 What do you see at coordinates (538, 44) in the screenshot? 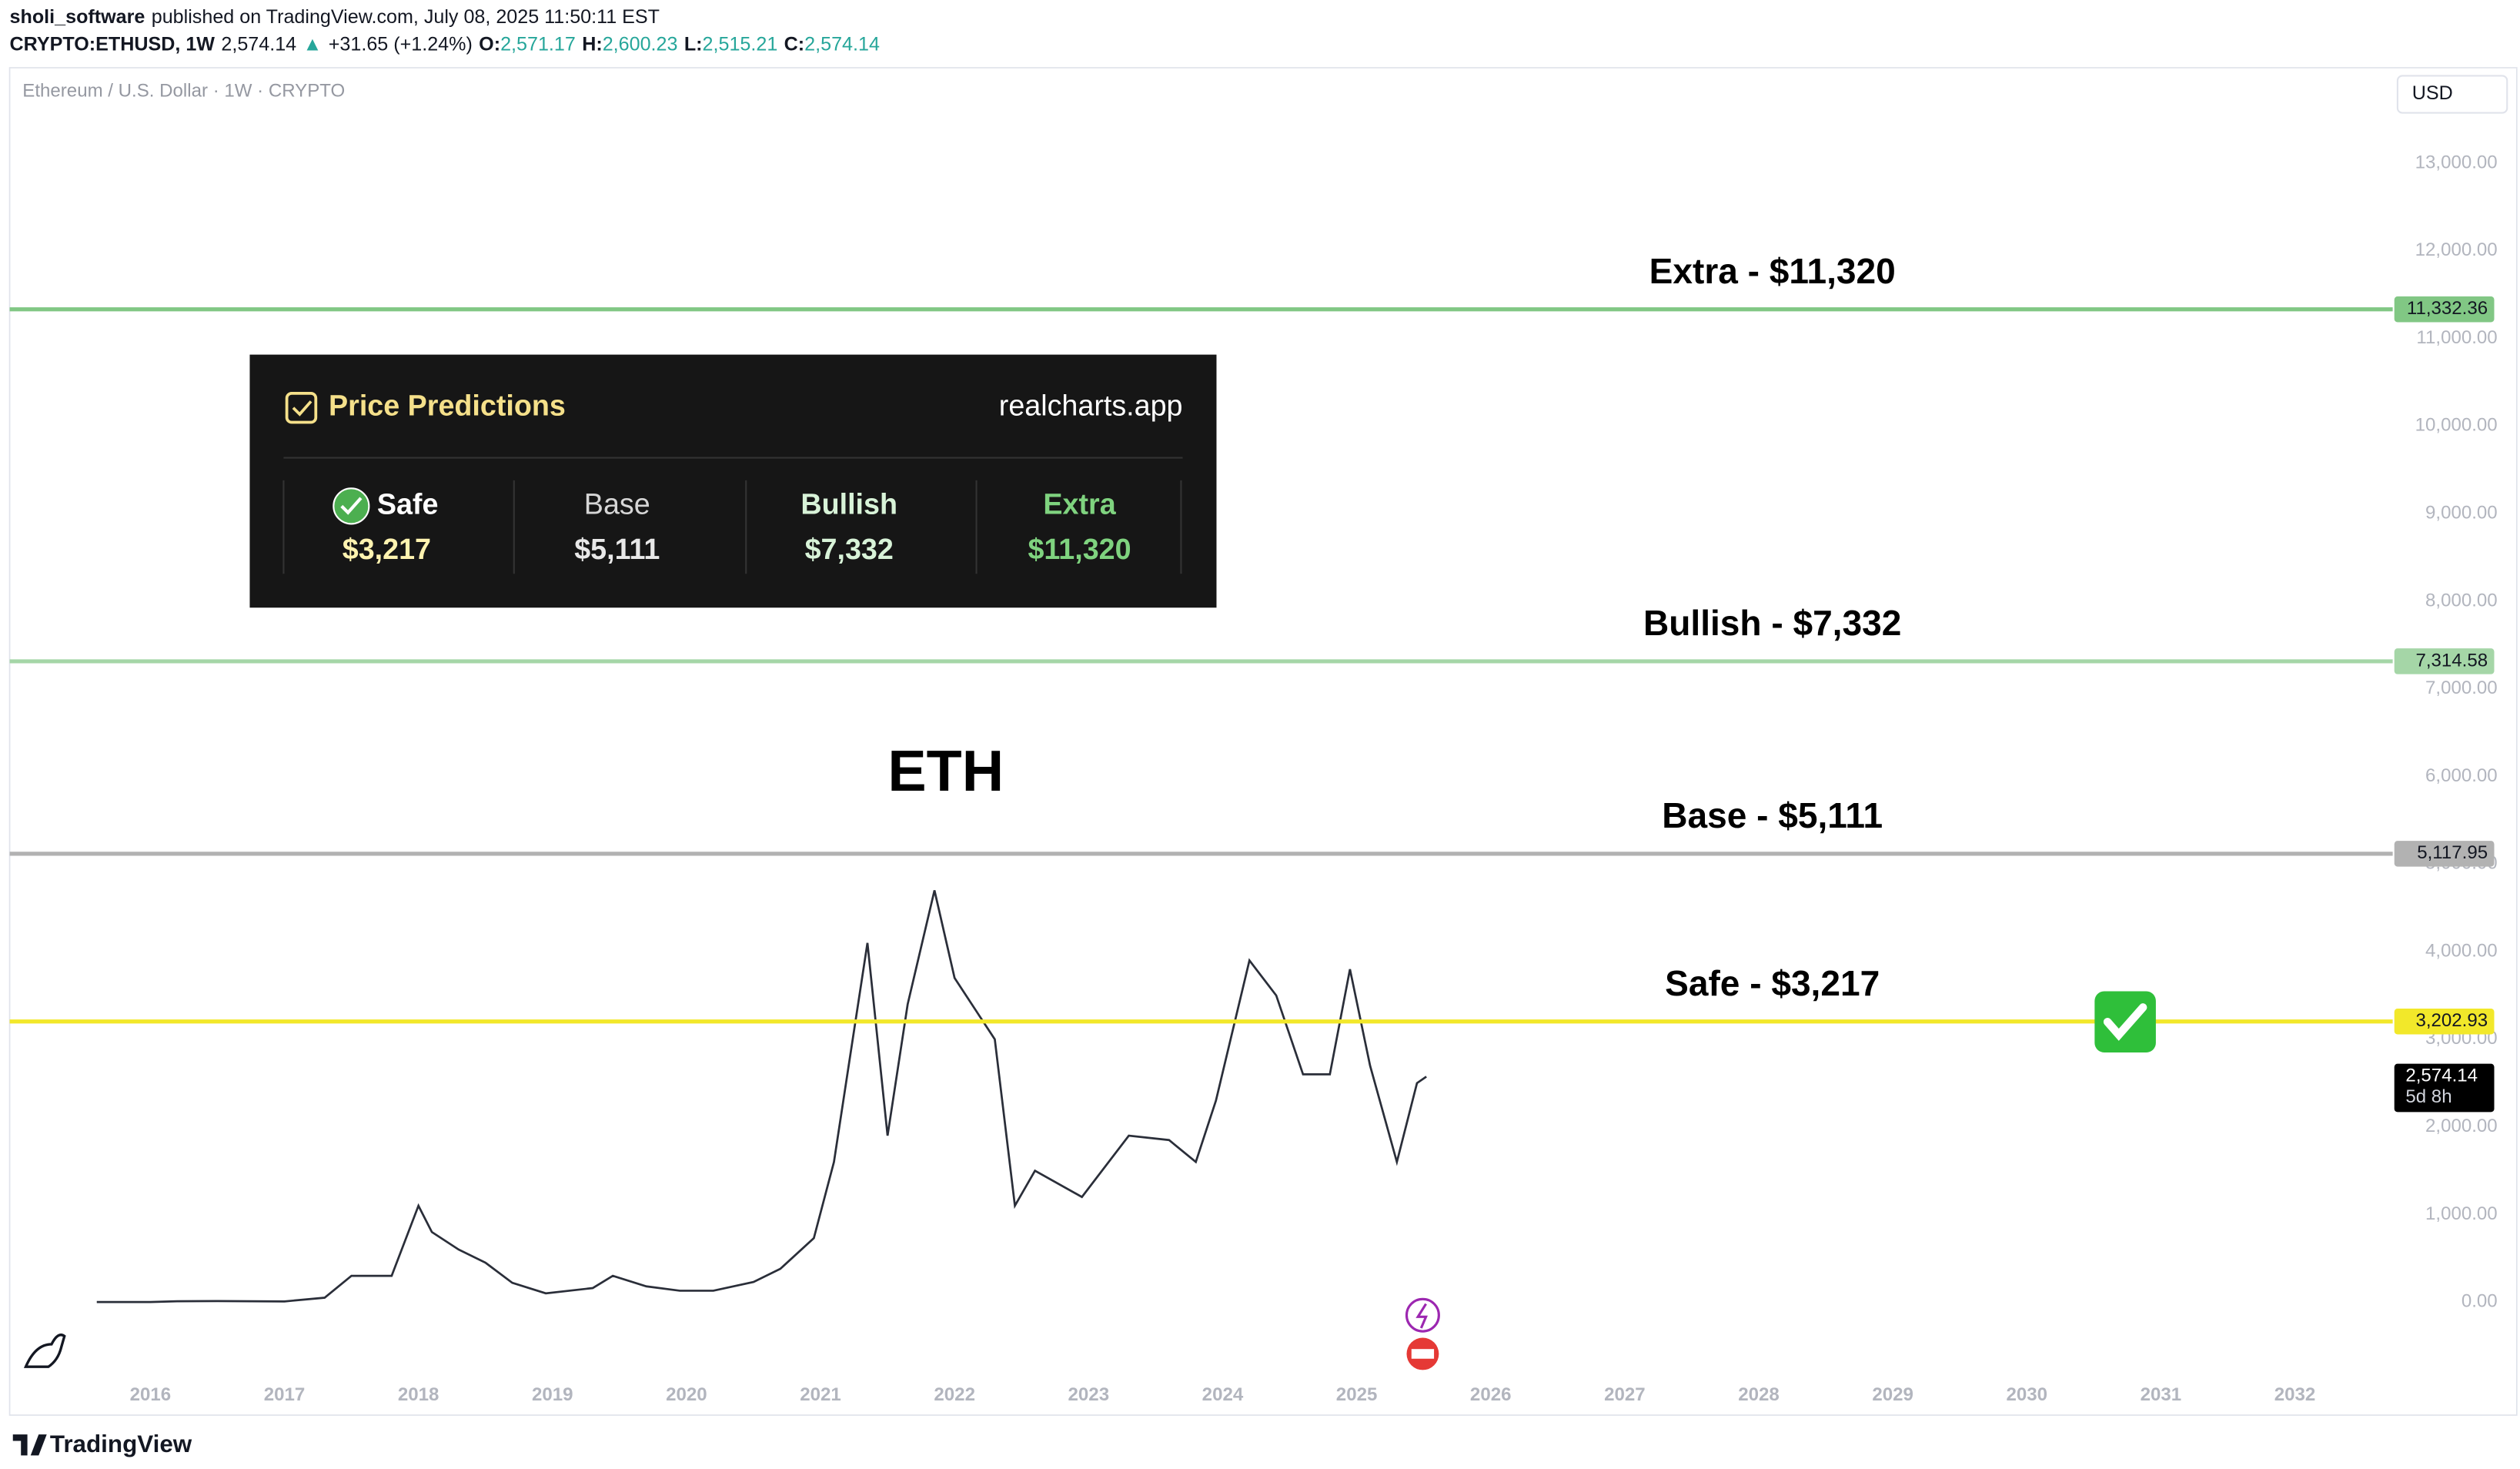
I see `header-text: 2,571.17` at bounding box center [538, 44].